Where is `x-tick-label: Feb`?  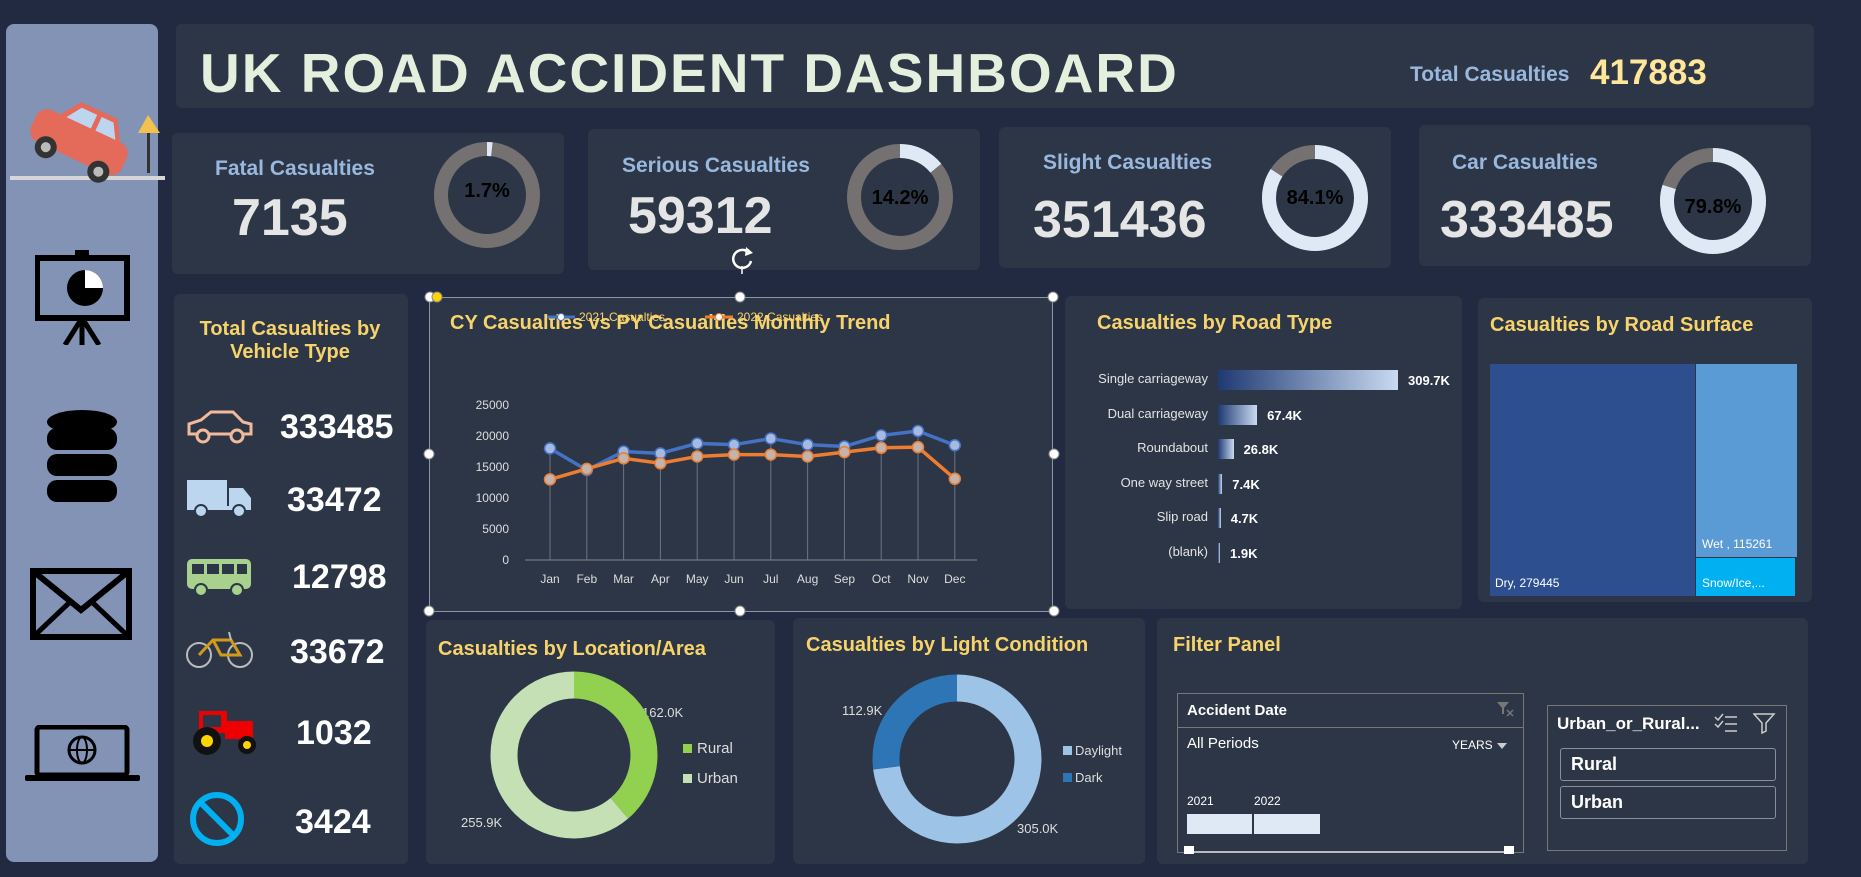 x-tick-label: Feb is located at coordinates (586, 579).